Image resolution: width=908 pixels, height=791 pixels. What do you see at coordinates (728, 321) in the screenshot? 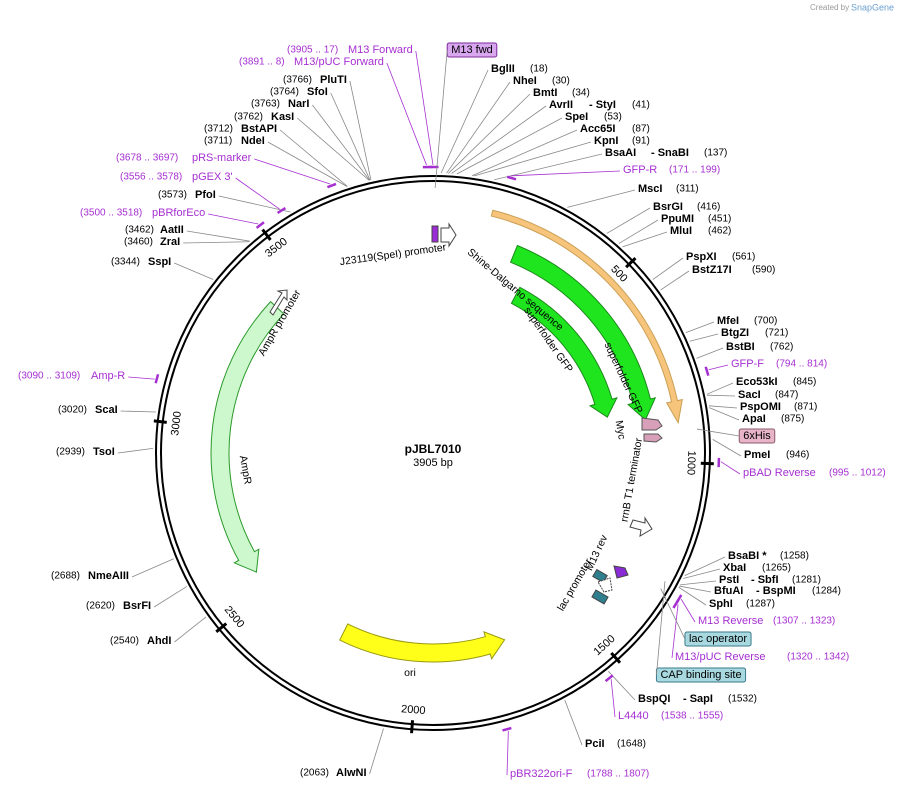
I see `site-name: MfeI` at bounding box center [728, 321].